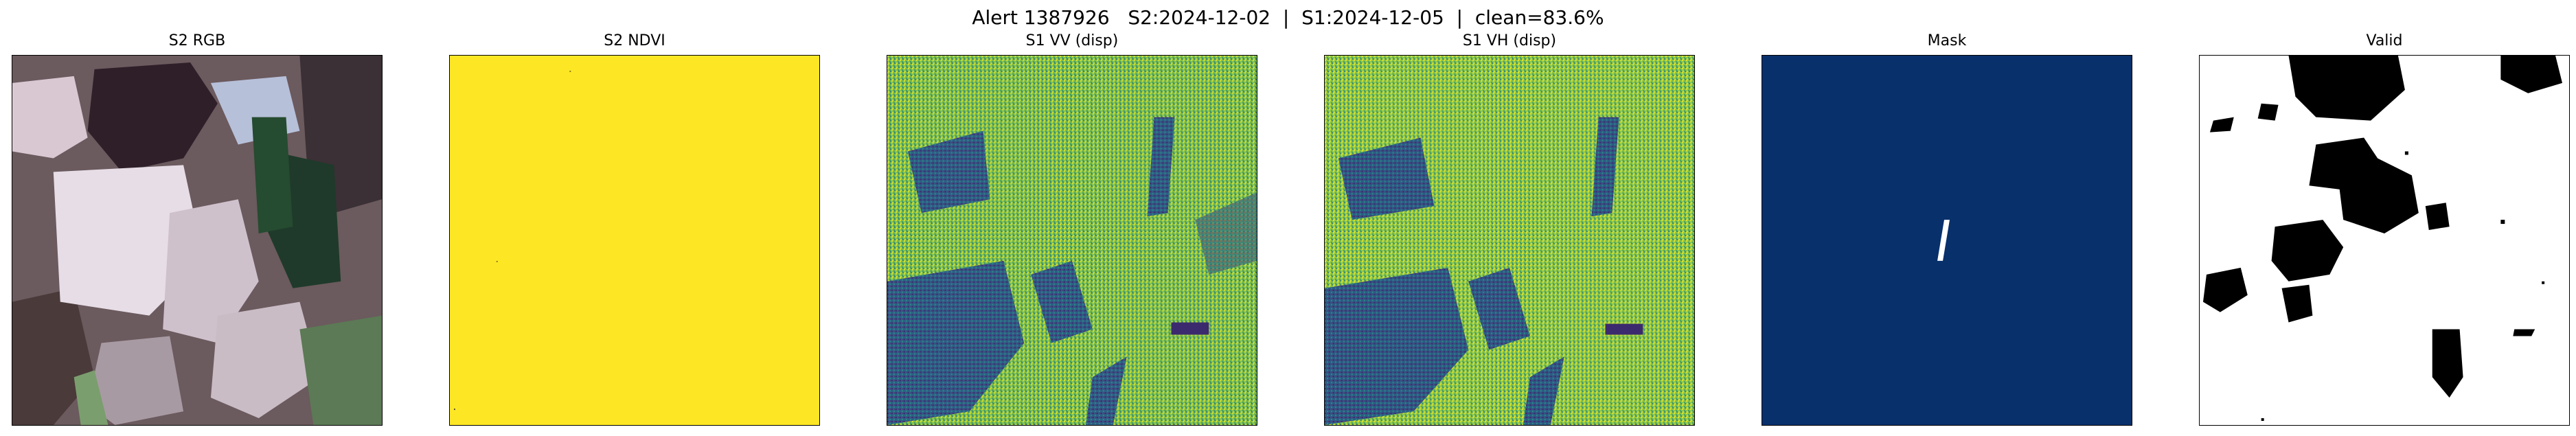  What do you see at coordinates (1072, 40) in the screenshot?
I see `panel-title-s1-vv: S1 VV (disp)` at bounding box center [1072, 40].